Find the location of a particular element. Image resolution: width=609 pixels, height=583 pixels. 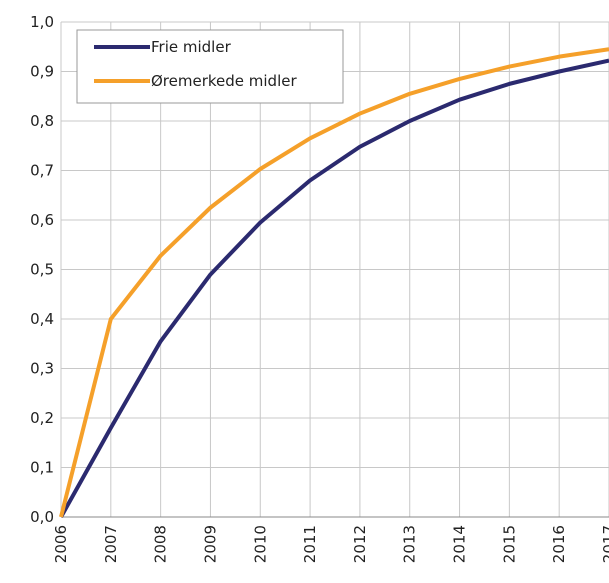

x-tick-label: 2014 is located at coordinates (460, 544).